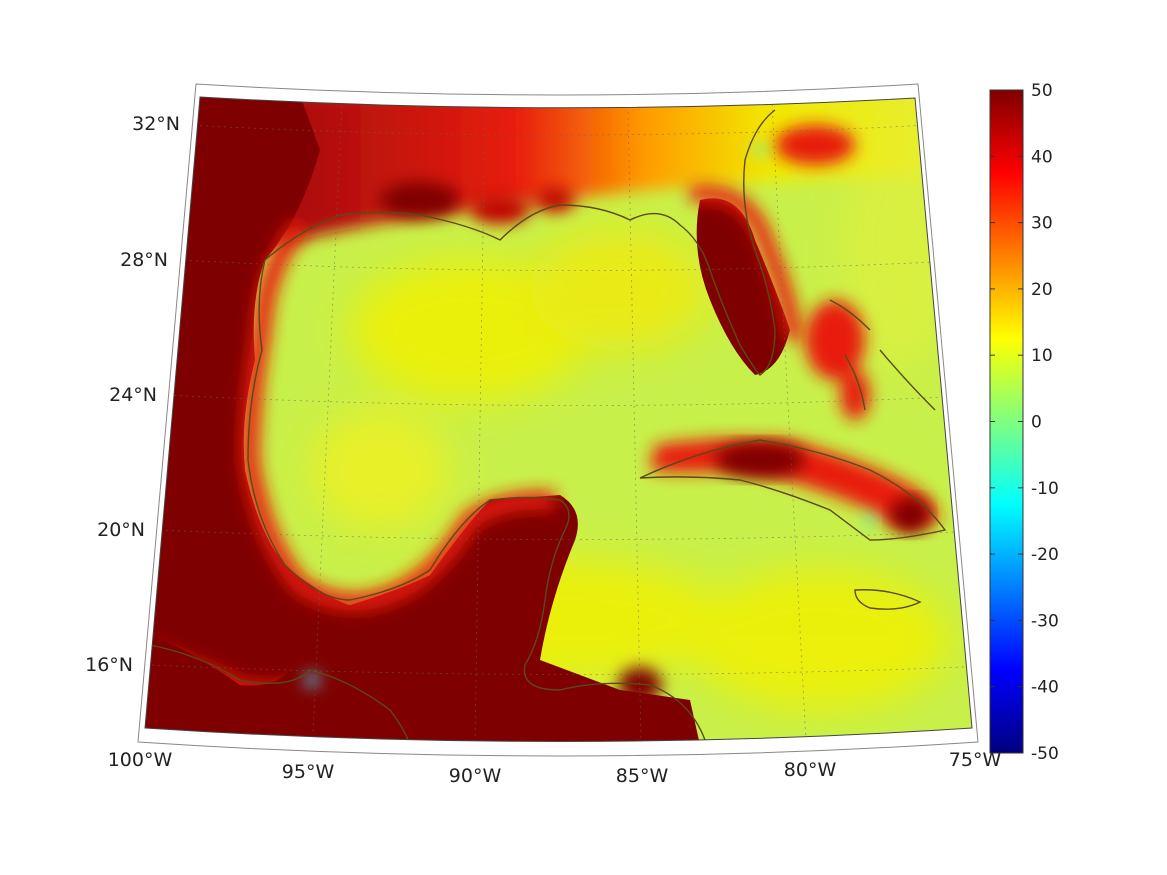 The width and height of the screenshot is (1167, 875). I want to click on cuba-high-region, so click(795, 485).